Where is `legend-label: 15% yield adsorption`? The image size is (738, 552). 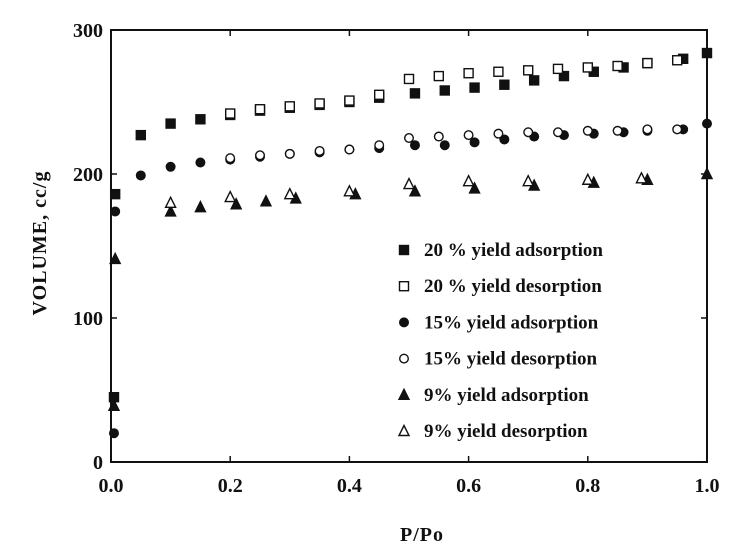
legend-label: 15% yield adsorption is located at coordinates (511, 322).